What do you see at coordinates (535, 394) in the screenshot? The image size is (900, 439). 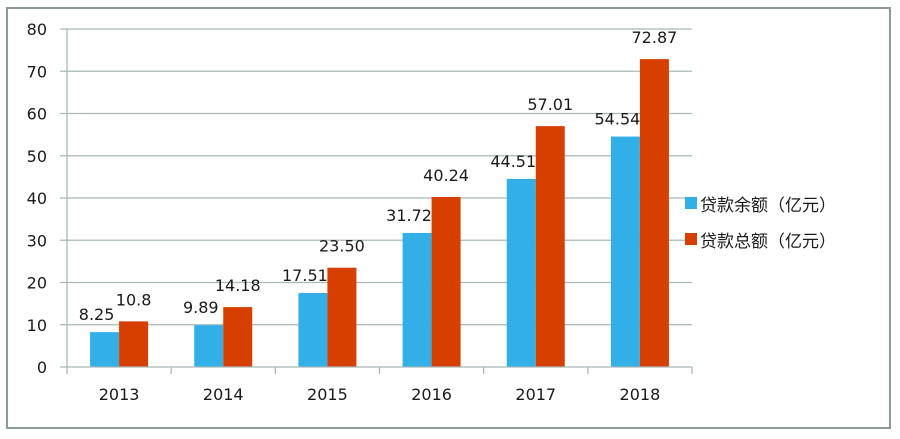 I see `x-tick-label: 2017` at bounding box center [535, 394].